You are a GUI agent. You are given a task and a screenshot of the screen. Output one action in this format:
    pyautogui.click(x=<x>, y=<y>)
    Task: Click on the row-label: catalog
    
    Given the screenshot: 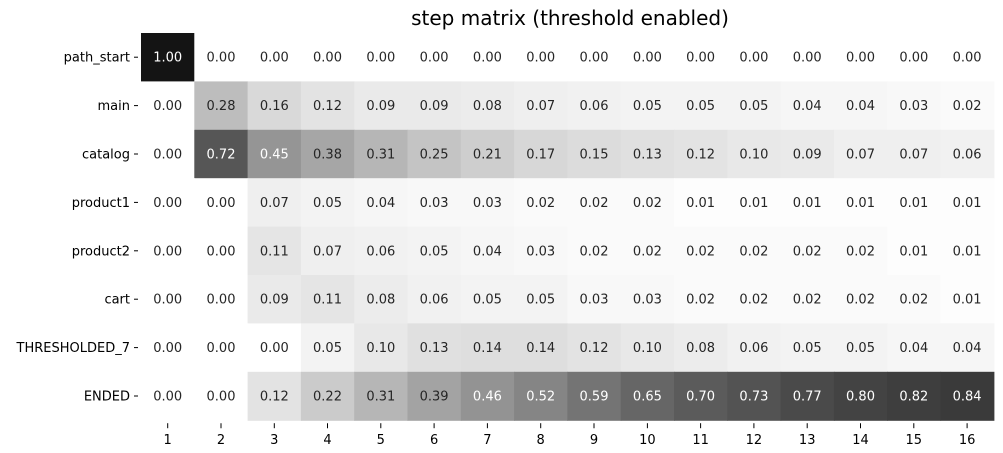 What is the action you would take?
    pyautogui.click(x=106, y=155)
    